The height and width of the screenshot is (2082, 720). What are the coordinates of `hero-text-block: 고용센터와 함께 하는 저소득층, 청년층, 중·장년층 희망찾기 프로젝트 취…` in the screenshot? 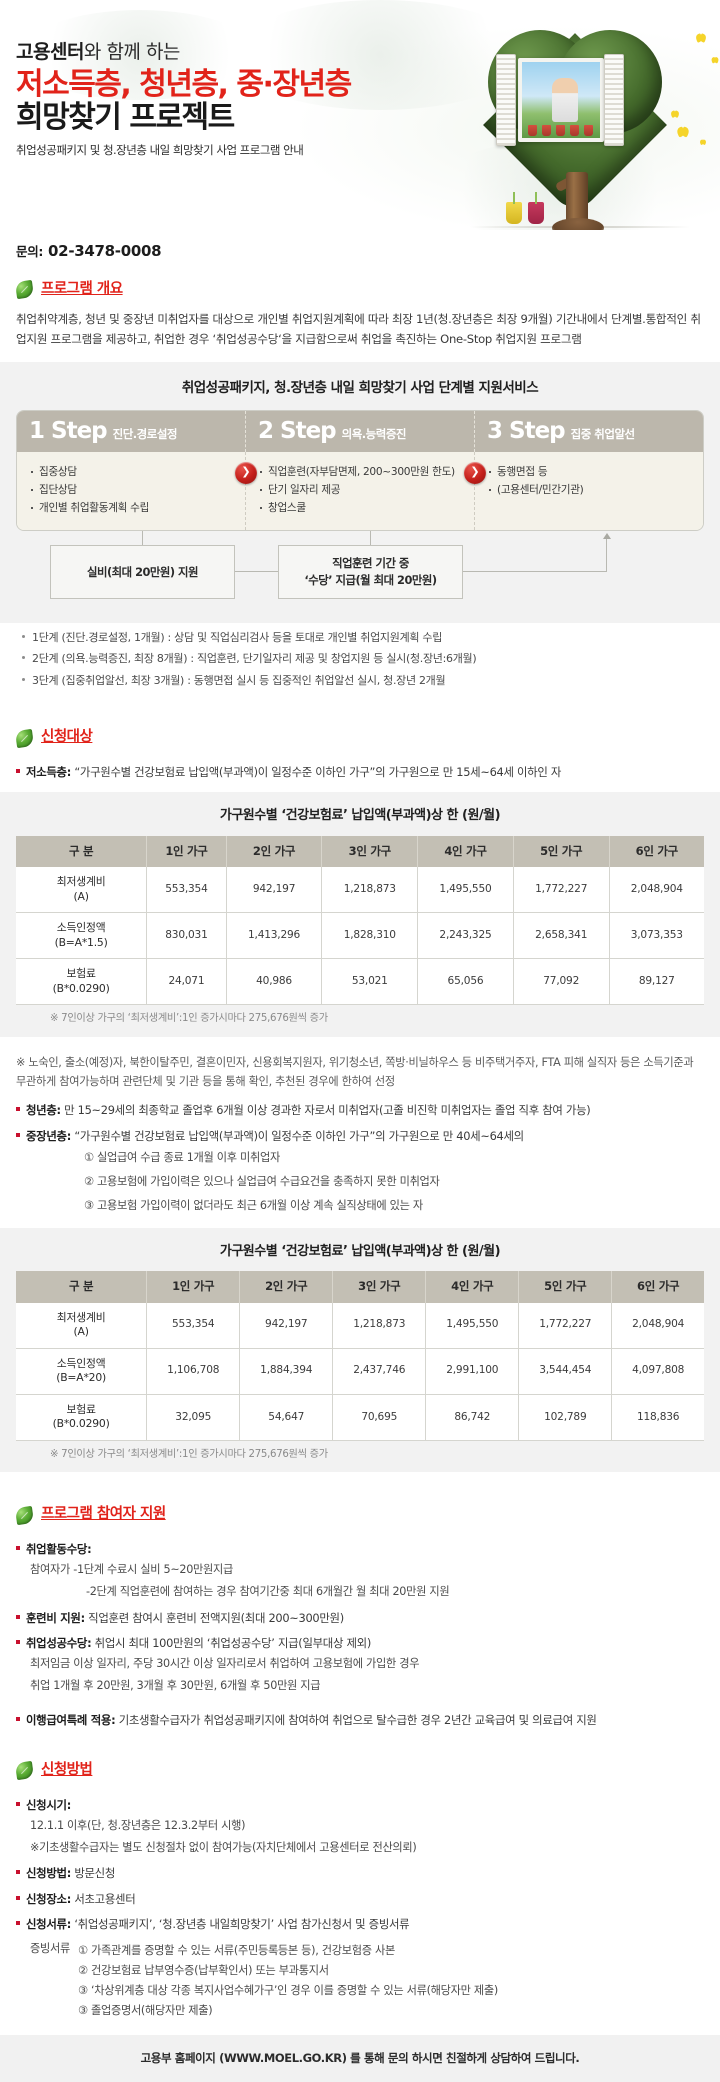 It's located at (184, 98).